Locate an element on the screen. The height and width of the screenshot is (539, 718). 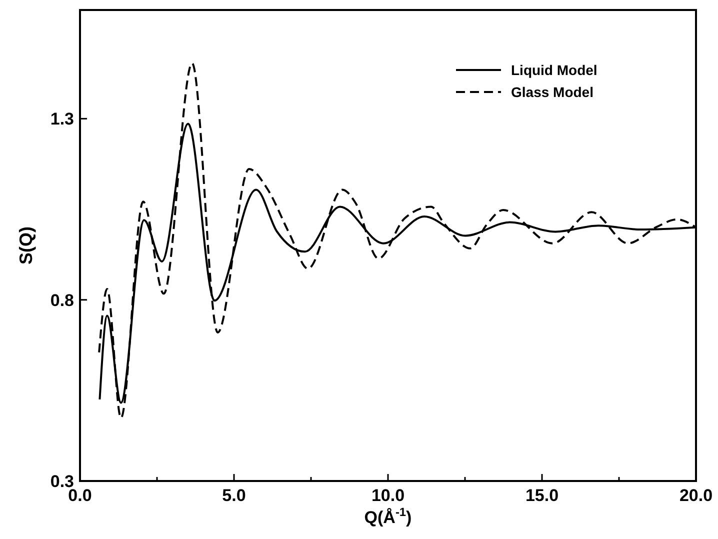
x-tick-label: 0.0 is located at coordinates (80, 495).